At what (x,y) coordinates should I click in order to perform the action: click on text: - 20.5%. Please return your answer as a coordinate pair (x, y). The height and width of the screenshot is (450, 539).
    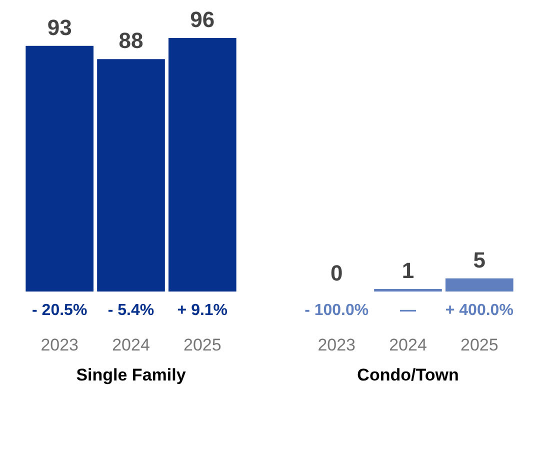
    Looking at the image, I should click on (60, 311).